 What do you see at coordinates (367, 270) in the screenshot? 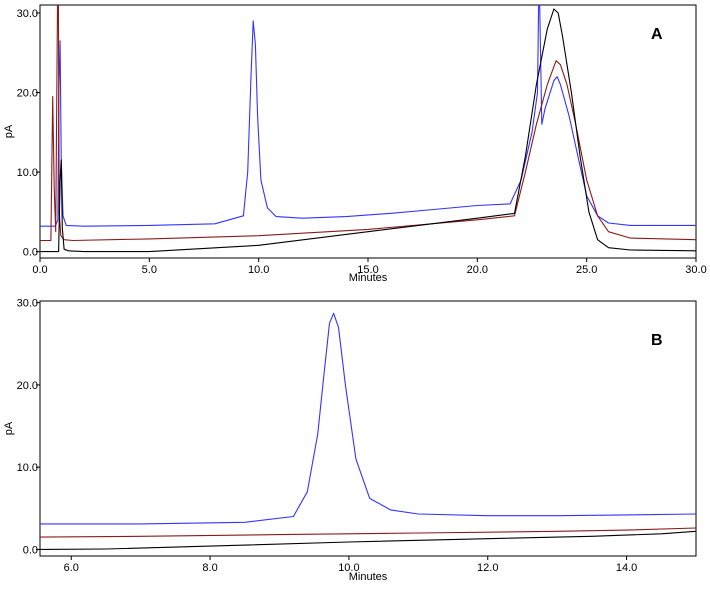
I see `x-tick-label: 15.0` at bounding box center [367, 270].